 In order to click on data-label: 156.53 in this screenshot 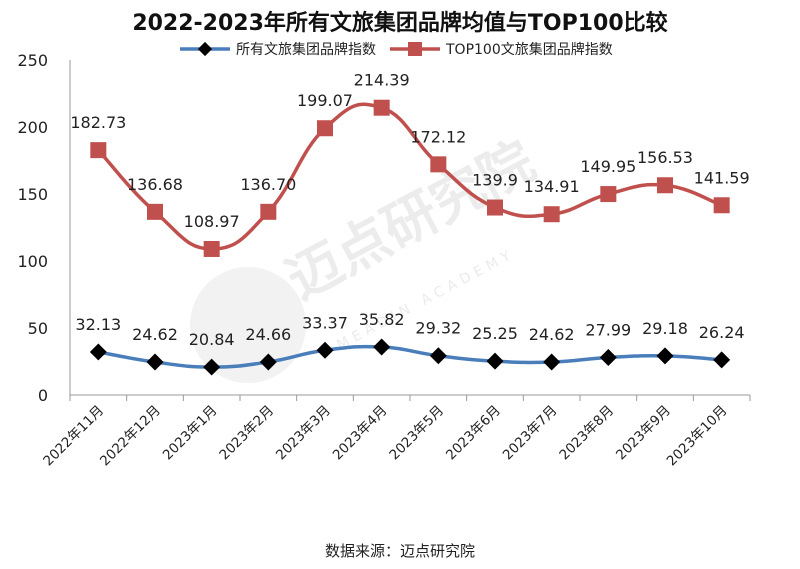, I will do `click(665, 157)`.